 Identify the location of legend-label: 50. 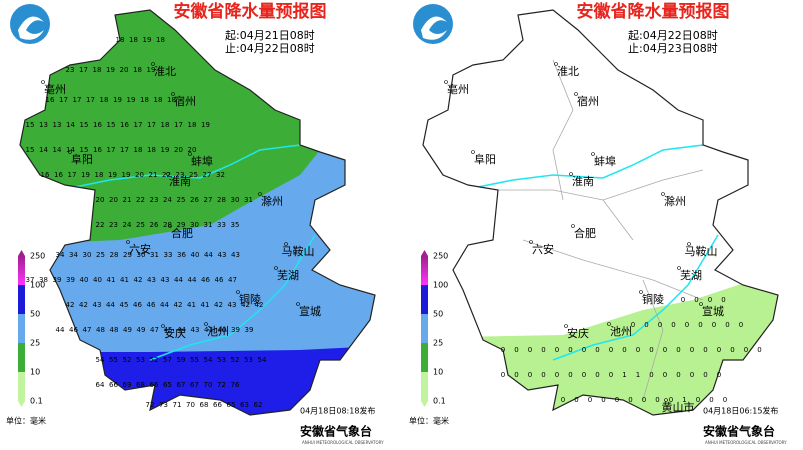
(35, 314).